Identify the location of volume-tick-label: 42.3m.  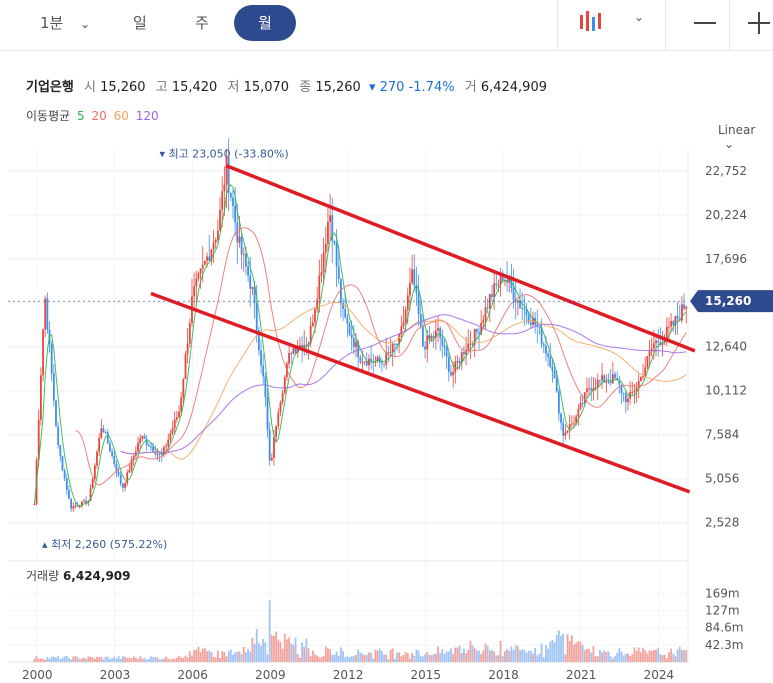
(724, 645).